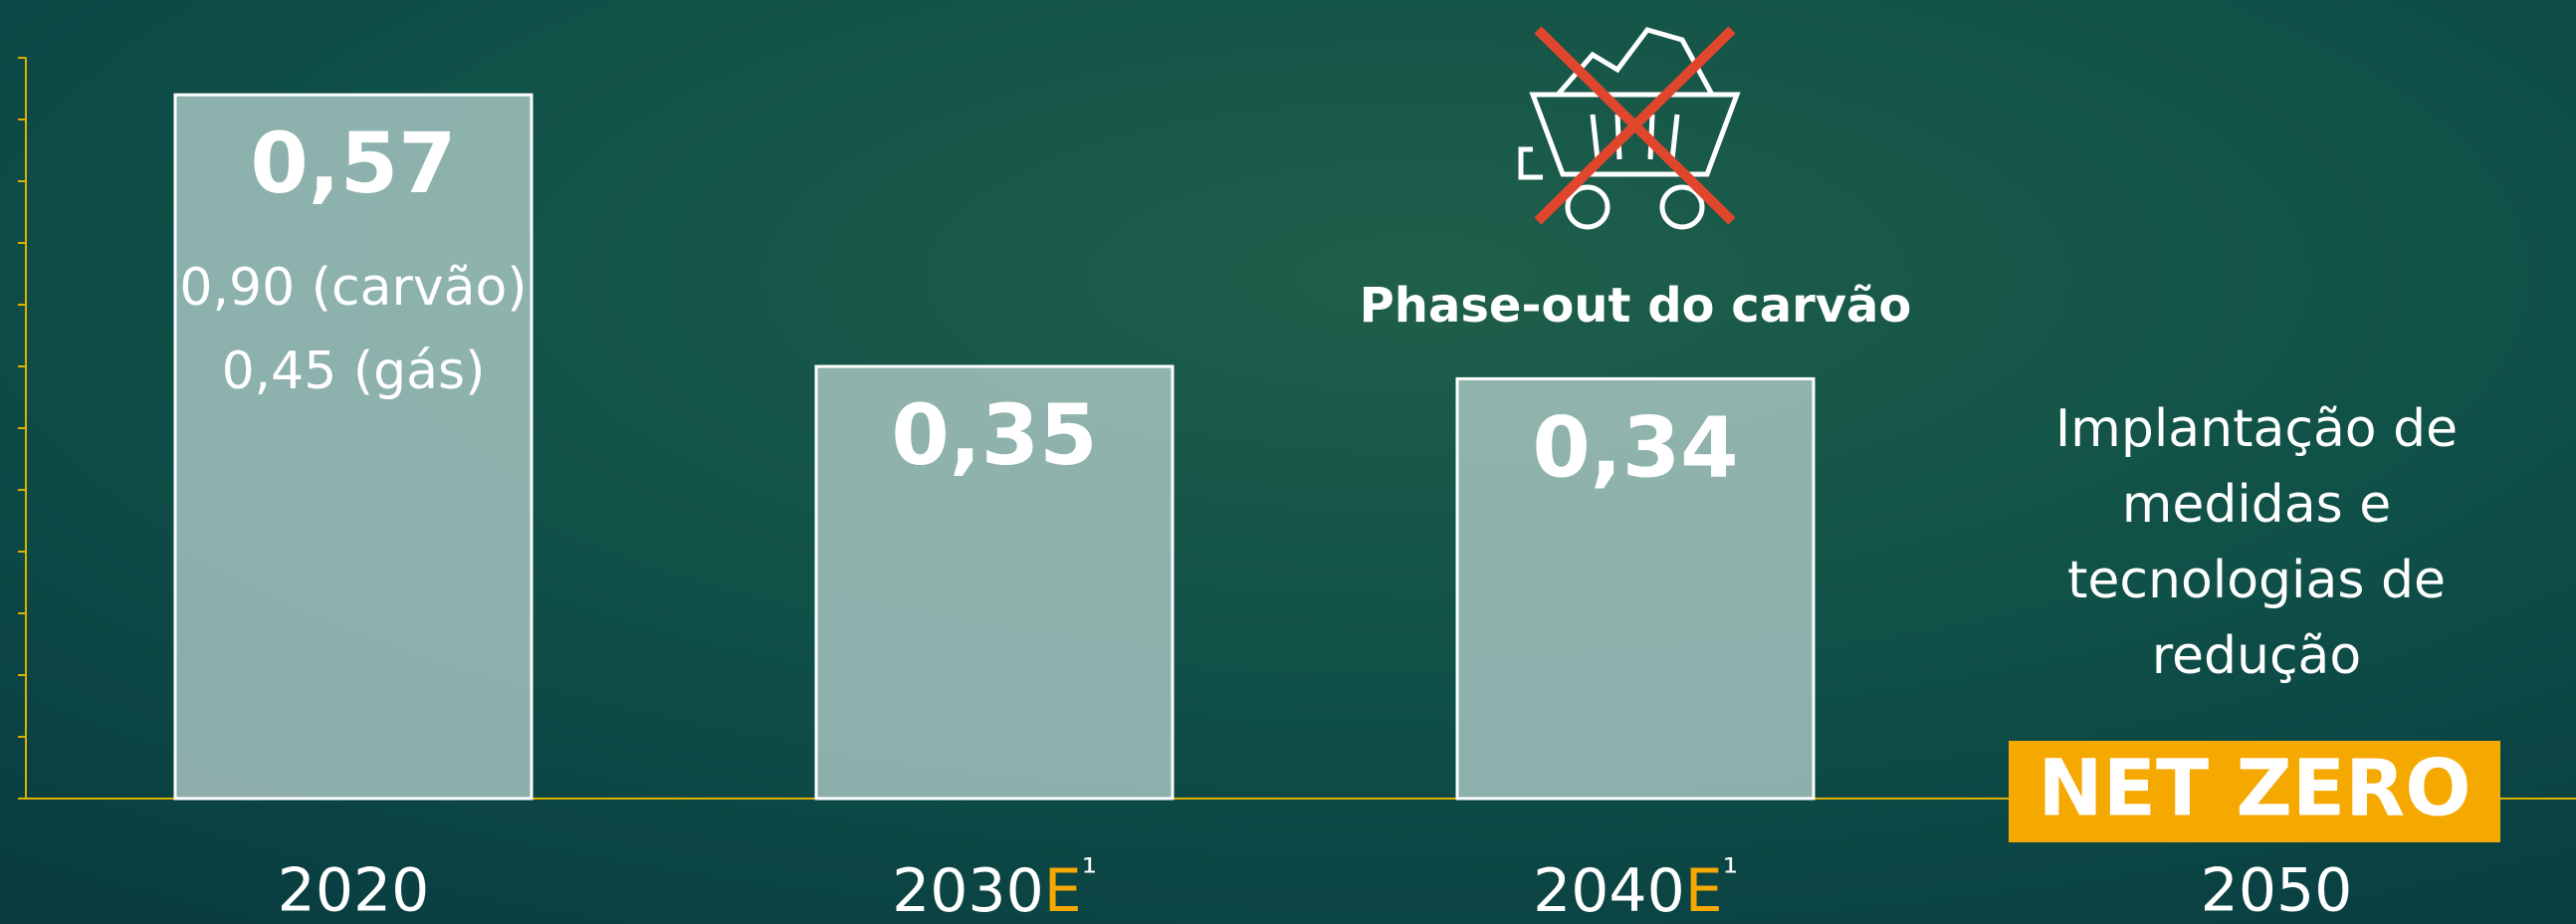  What do you see at coordinates (2256, 580) in the screenshot?
I see `annotation: tecnologias de` at bounding box center [2256, 580].